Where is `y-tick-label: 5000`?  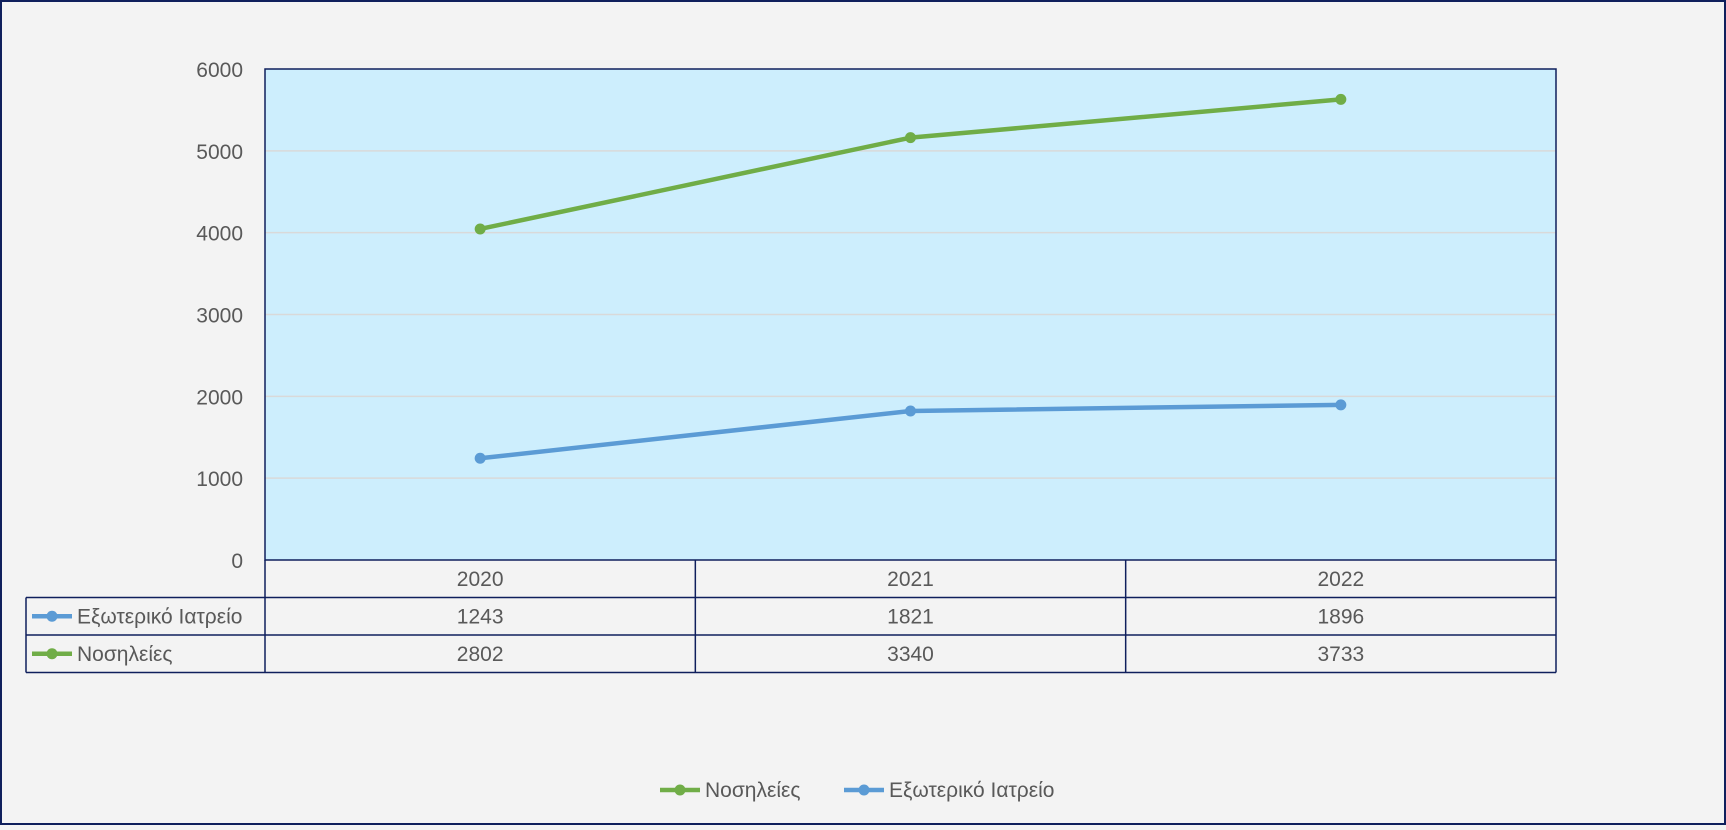 y-tick-label: 5000 is located at coordinates (219, 152).